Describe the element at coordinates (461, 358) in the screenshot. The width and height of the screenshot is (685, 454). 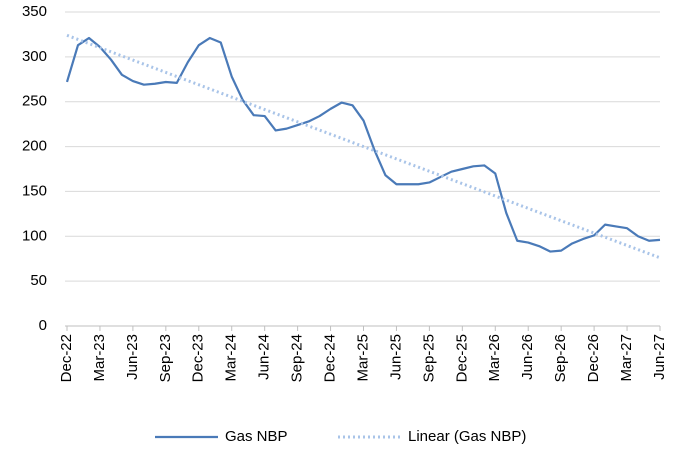
I see `x-tick-label: Dec-25` at that location.